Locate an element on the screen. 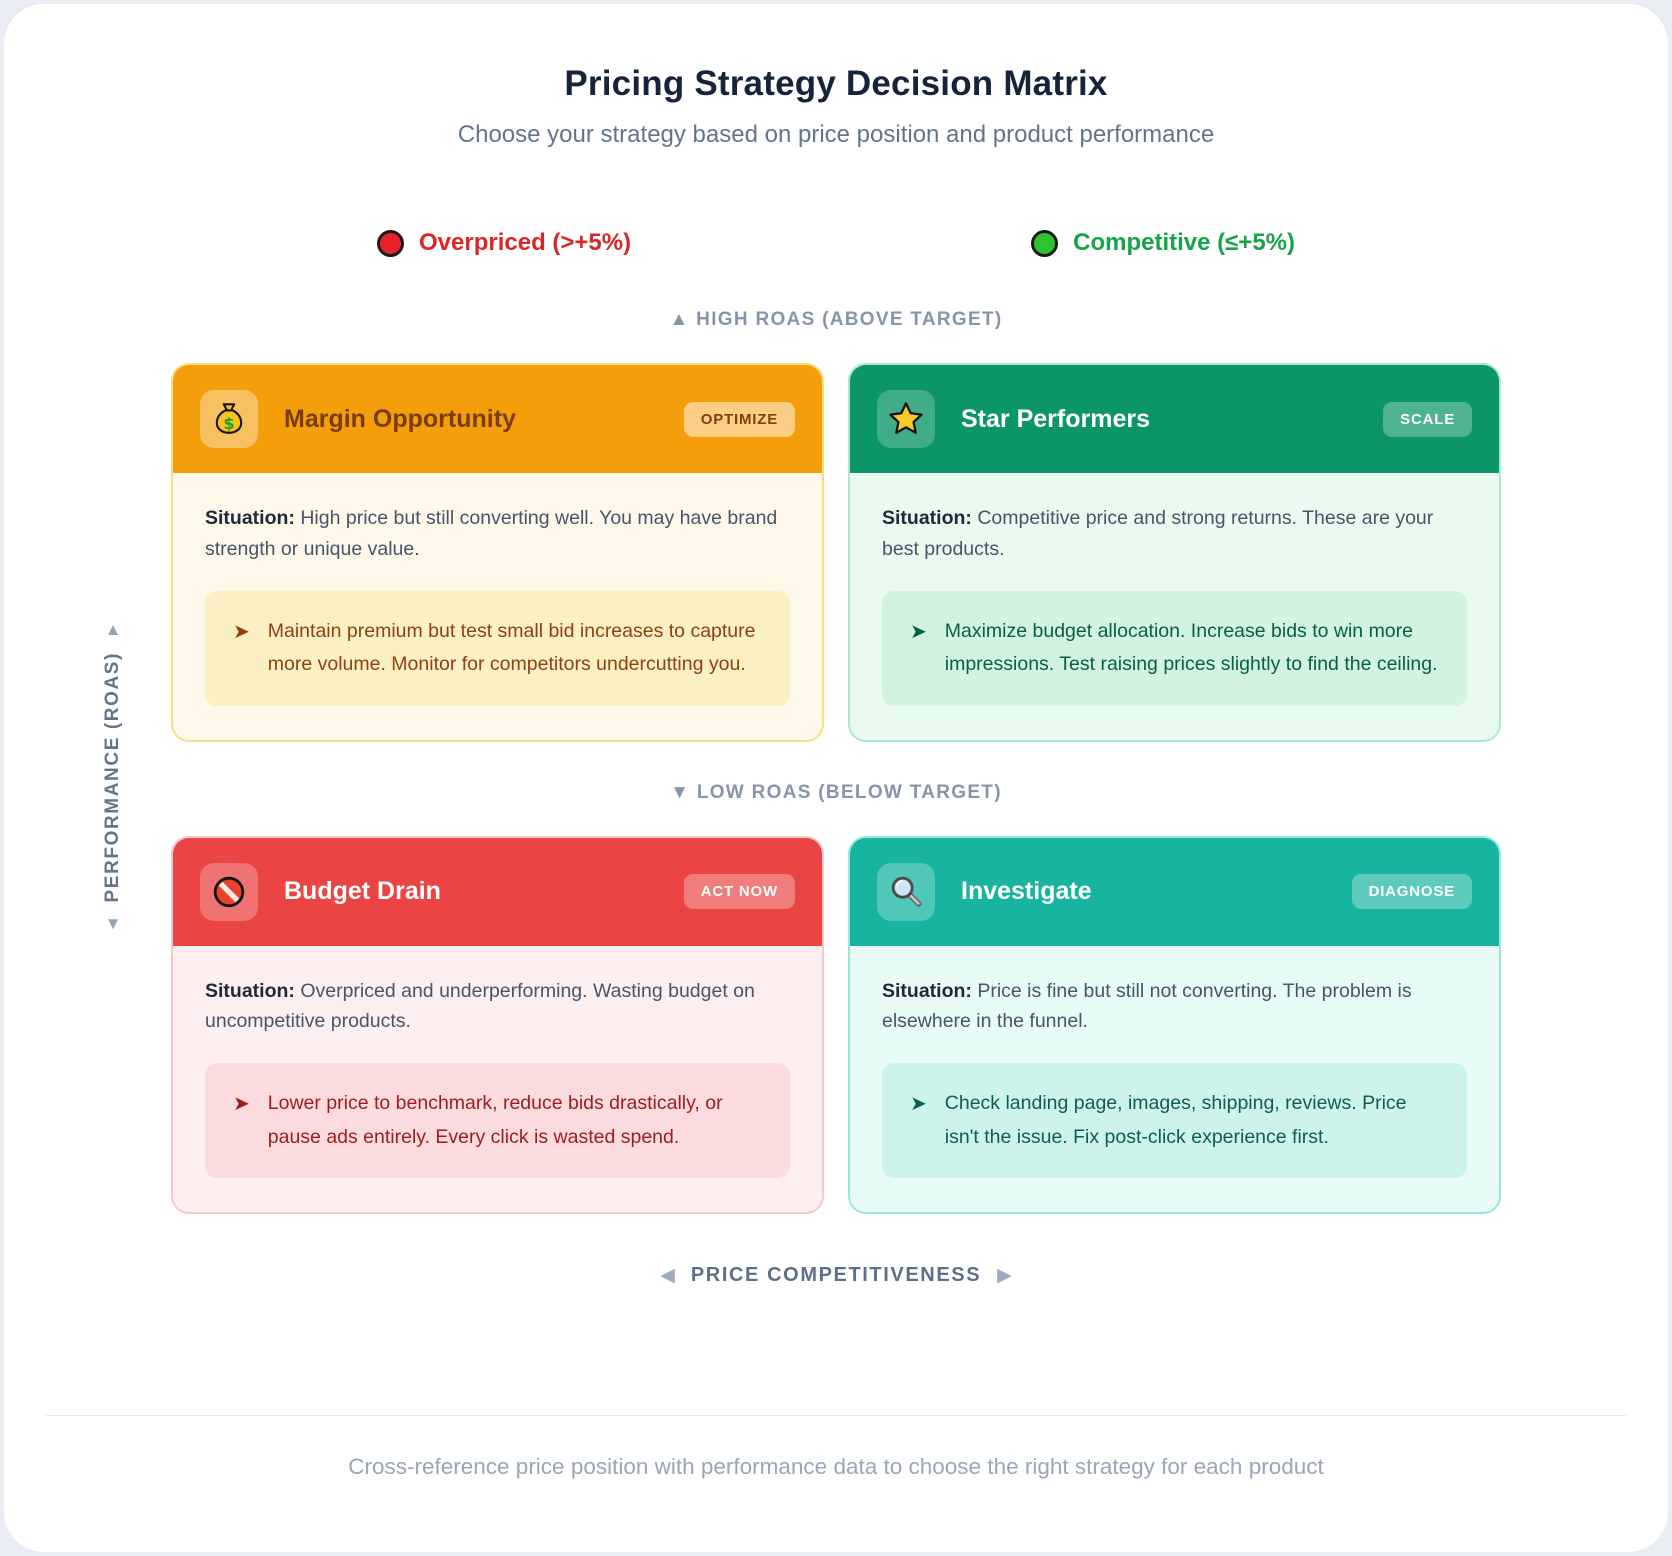 Image resolution: width=1672 pixels, height=1556 pixels. legend-item-competitive: Competitive (≤+5%) is located at coordinates (1163, 243).